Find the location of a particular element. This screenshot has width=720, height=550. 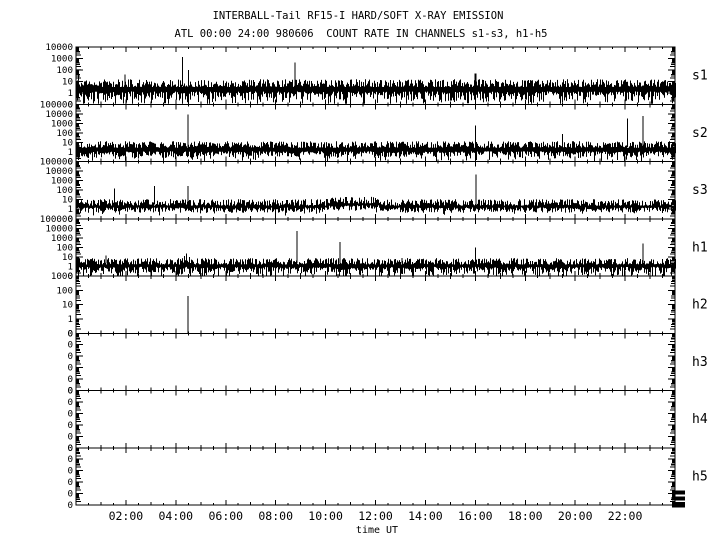

x-tick-label: 10:00 is located at coordinates (325, 516).